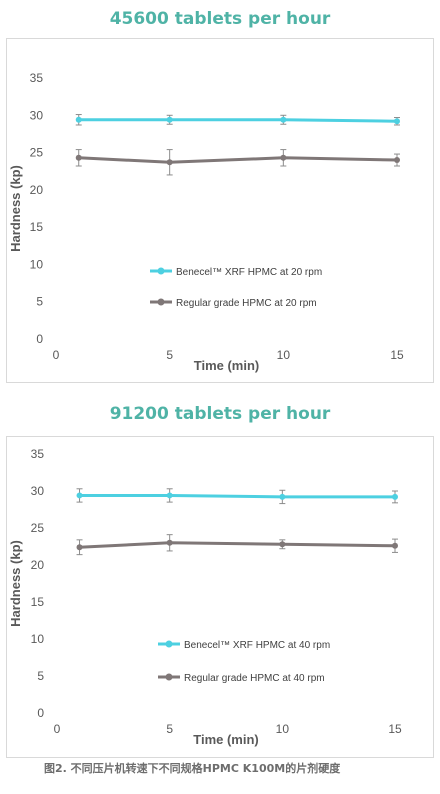 The image size is (440, 794). What do you see at coordinates (254, 678) in the screenshot?
I see `legend-label: Regular grade HPMC at 40 rpm` at bounding box center [254, 678].